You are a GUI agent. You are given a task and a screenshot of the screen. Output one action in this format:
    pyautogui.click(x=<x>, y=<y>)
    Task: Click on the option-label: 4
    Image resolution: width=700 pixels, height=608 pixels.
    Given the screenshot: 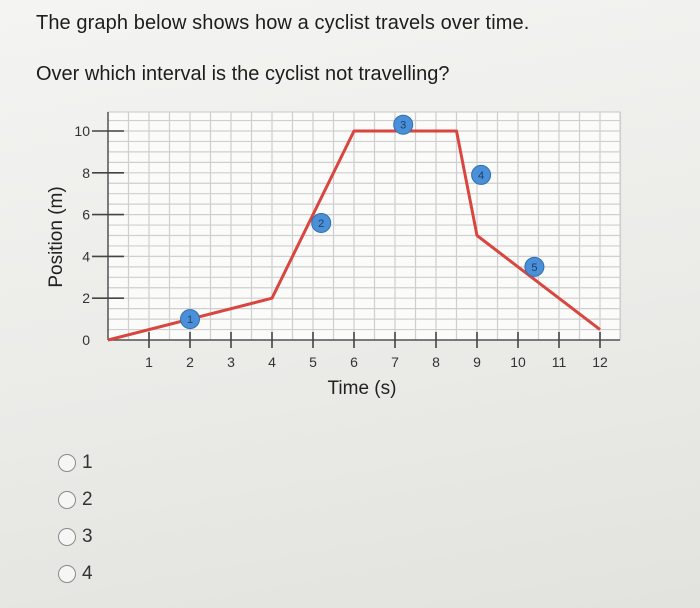 What is the action you would take?
    pyautogui.click(x=87, y=573)
    